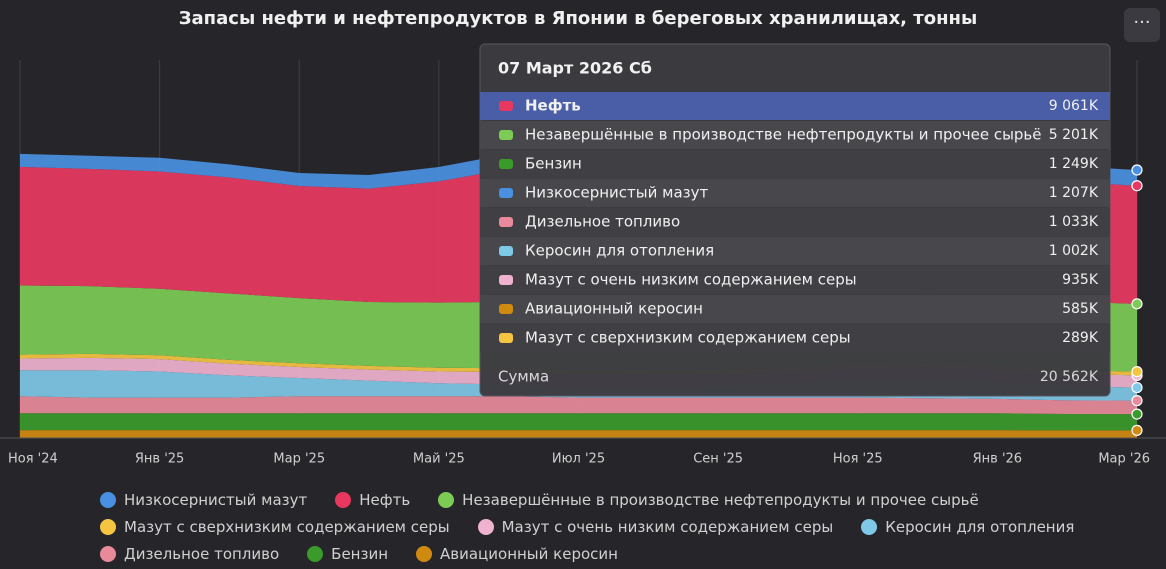 The height and width of the screenshot is (569, 1166). I want to click on tooltip-name: Керосин для отопления, so click(619, 251).